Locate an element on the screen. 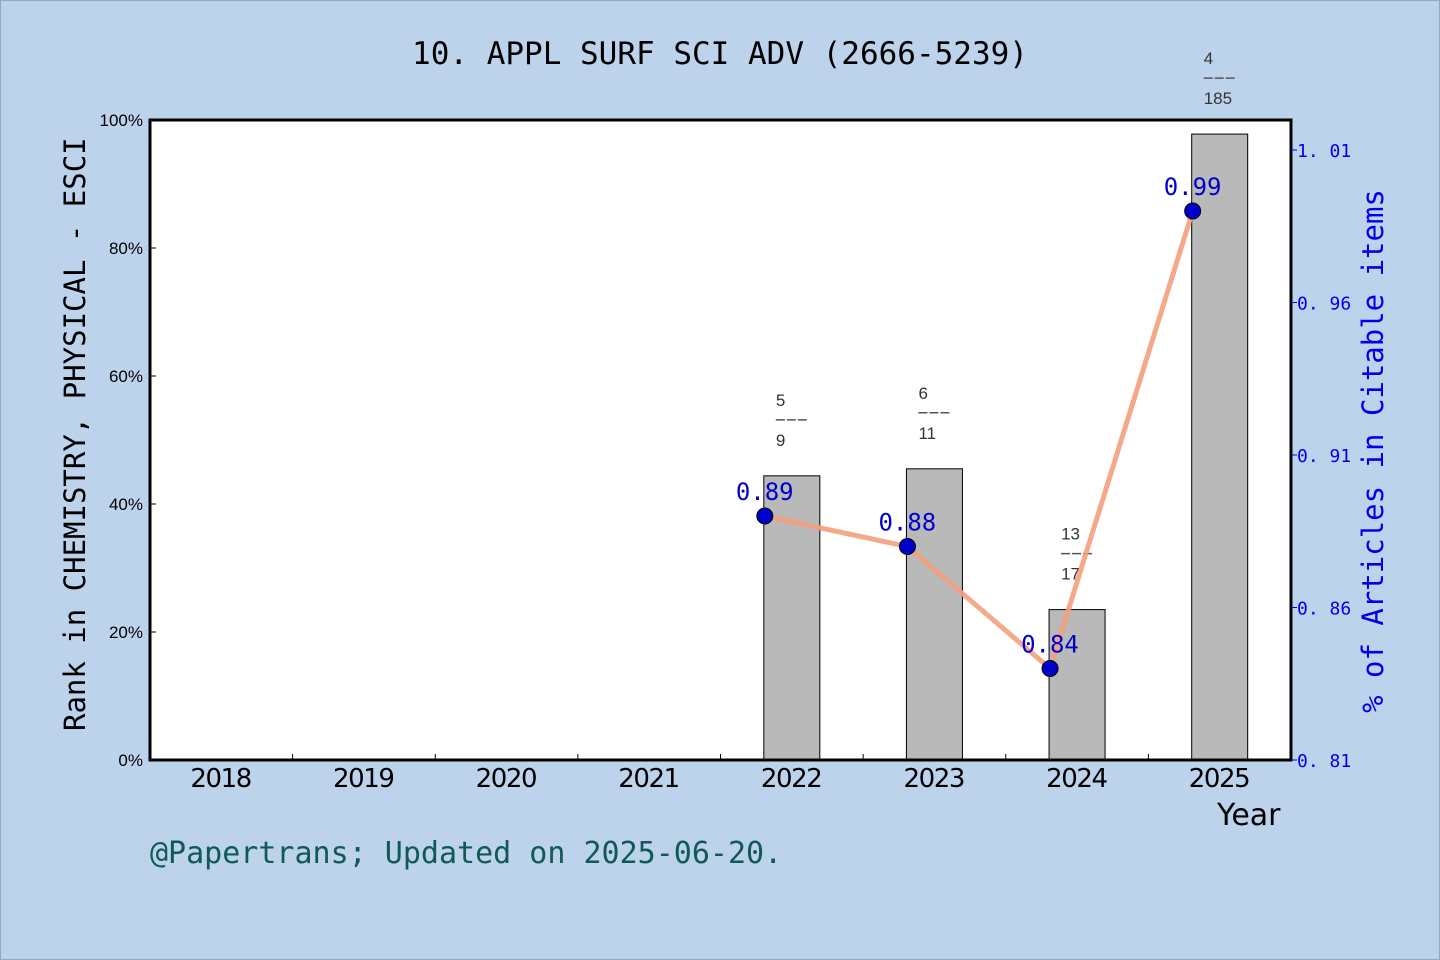 This screenshot has height=960, width=1440. line-value-label: 0.84 is located at coordinates (1050, 645).